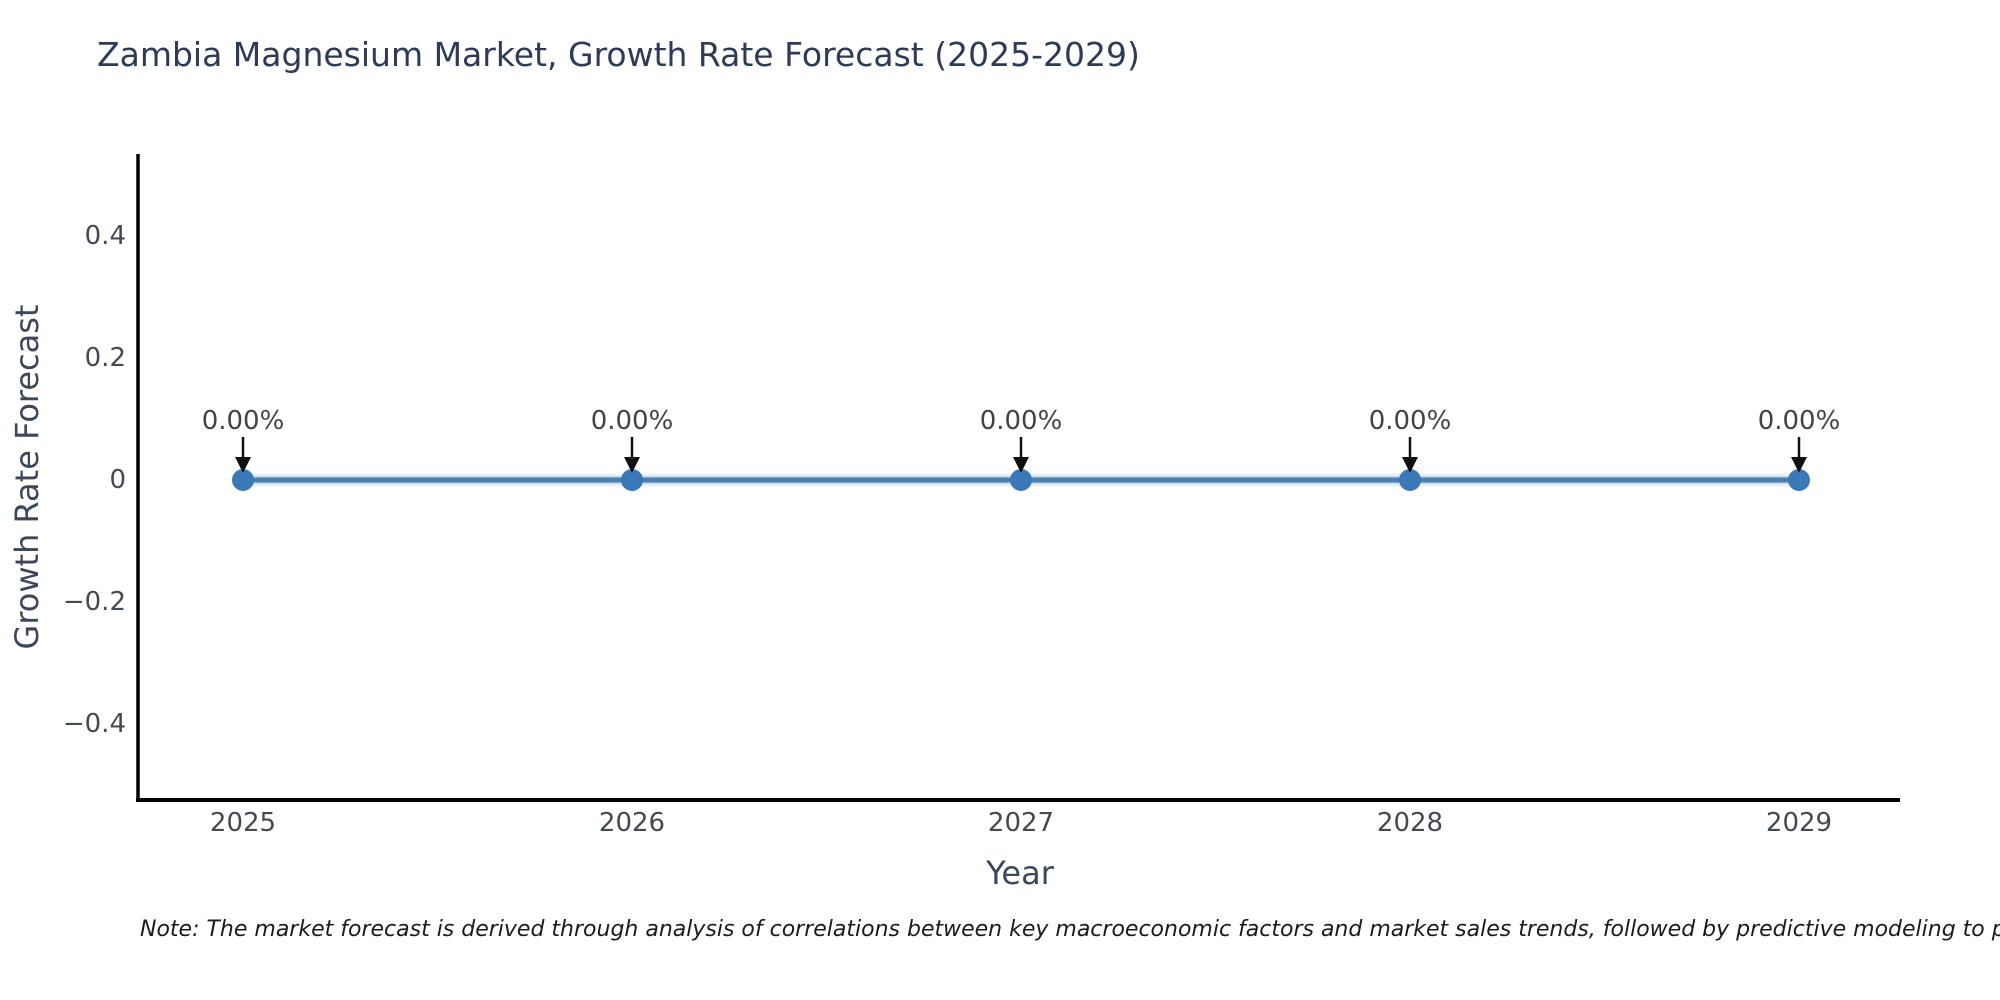 Image resolution: width=2000 pixels, height=1000 pixels. I want to click on x-tick-label: 2028, so click(1410, 823).